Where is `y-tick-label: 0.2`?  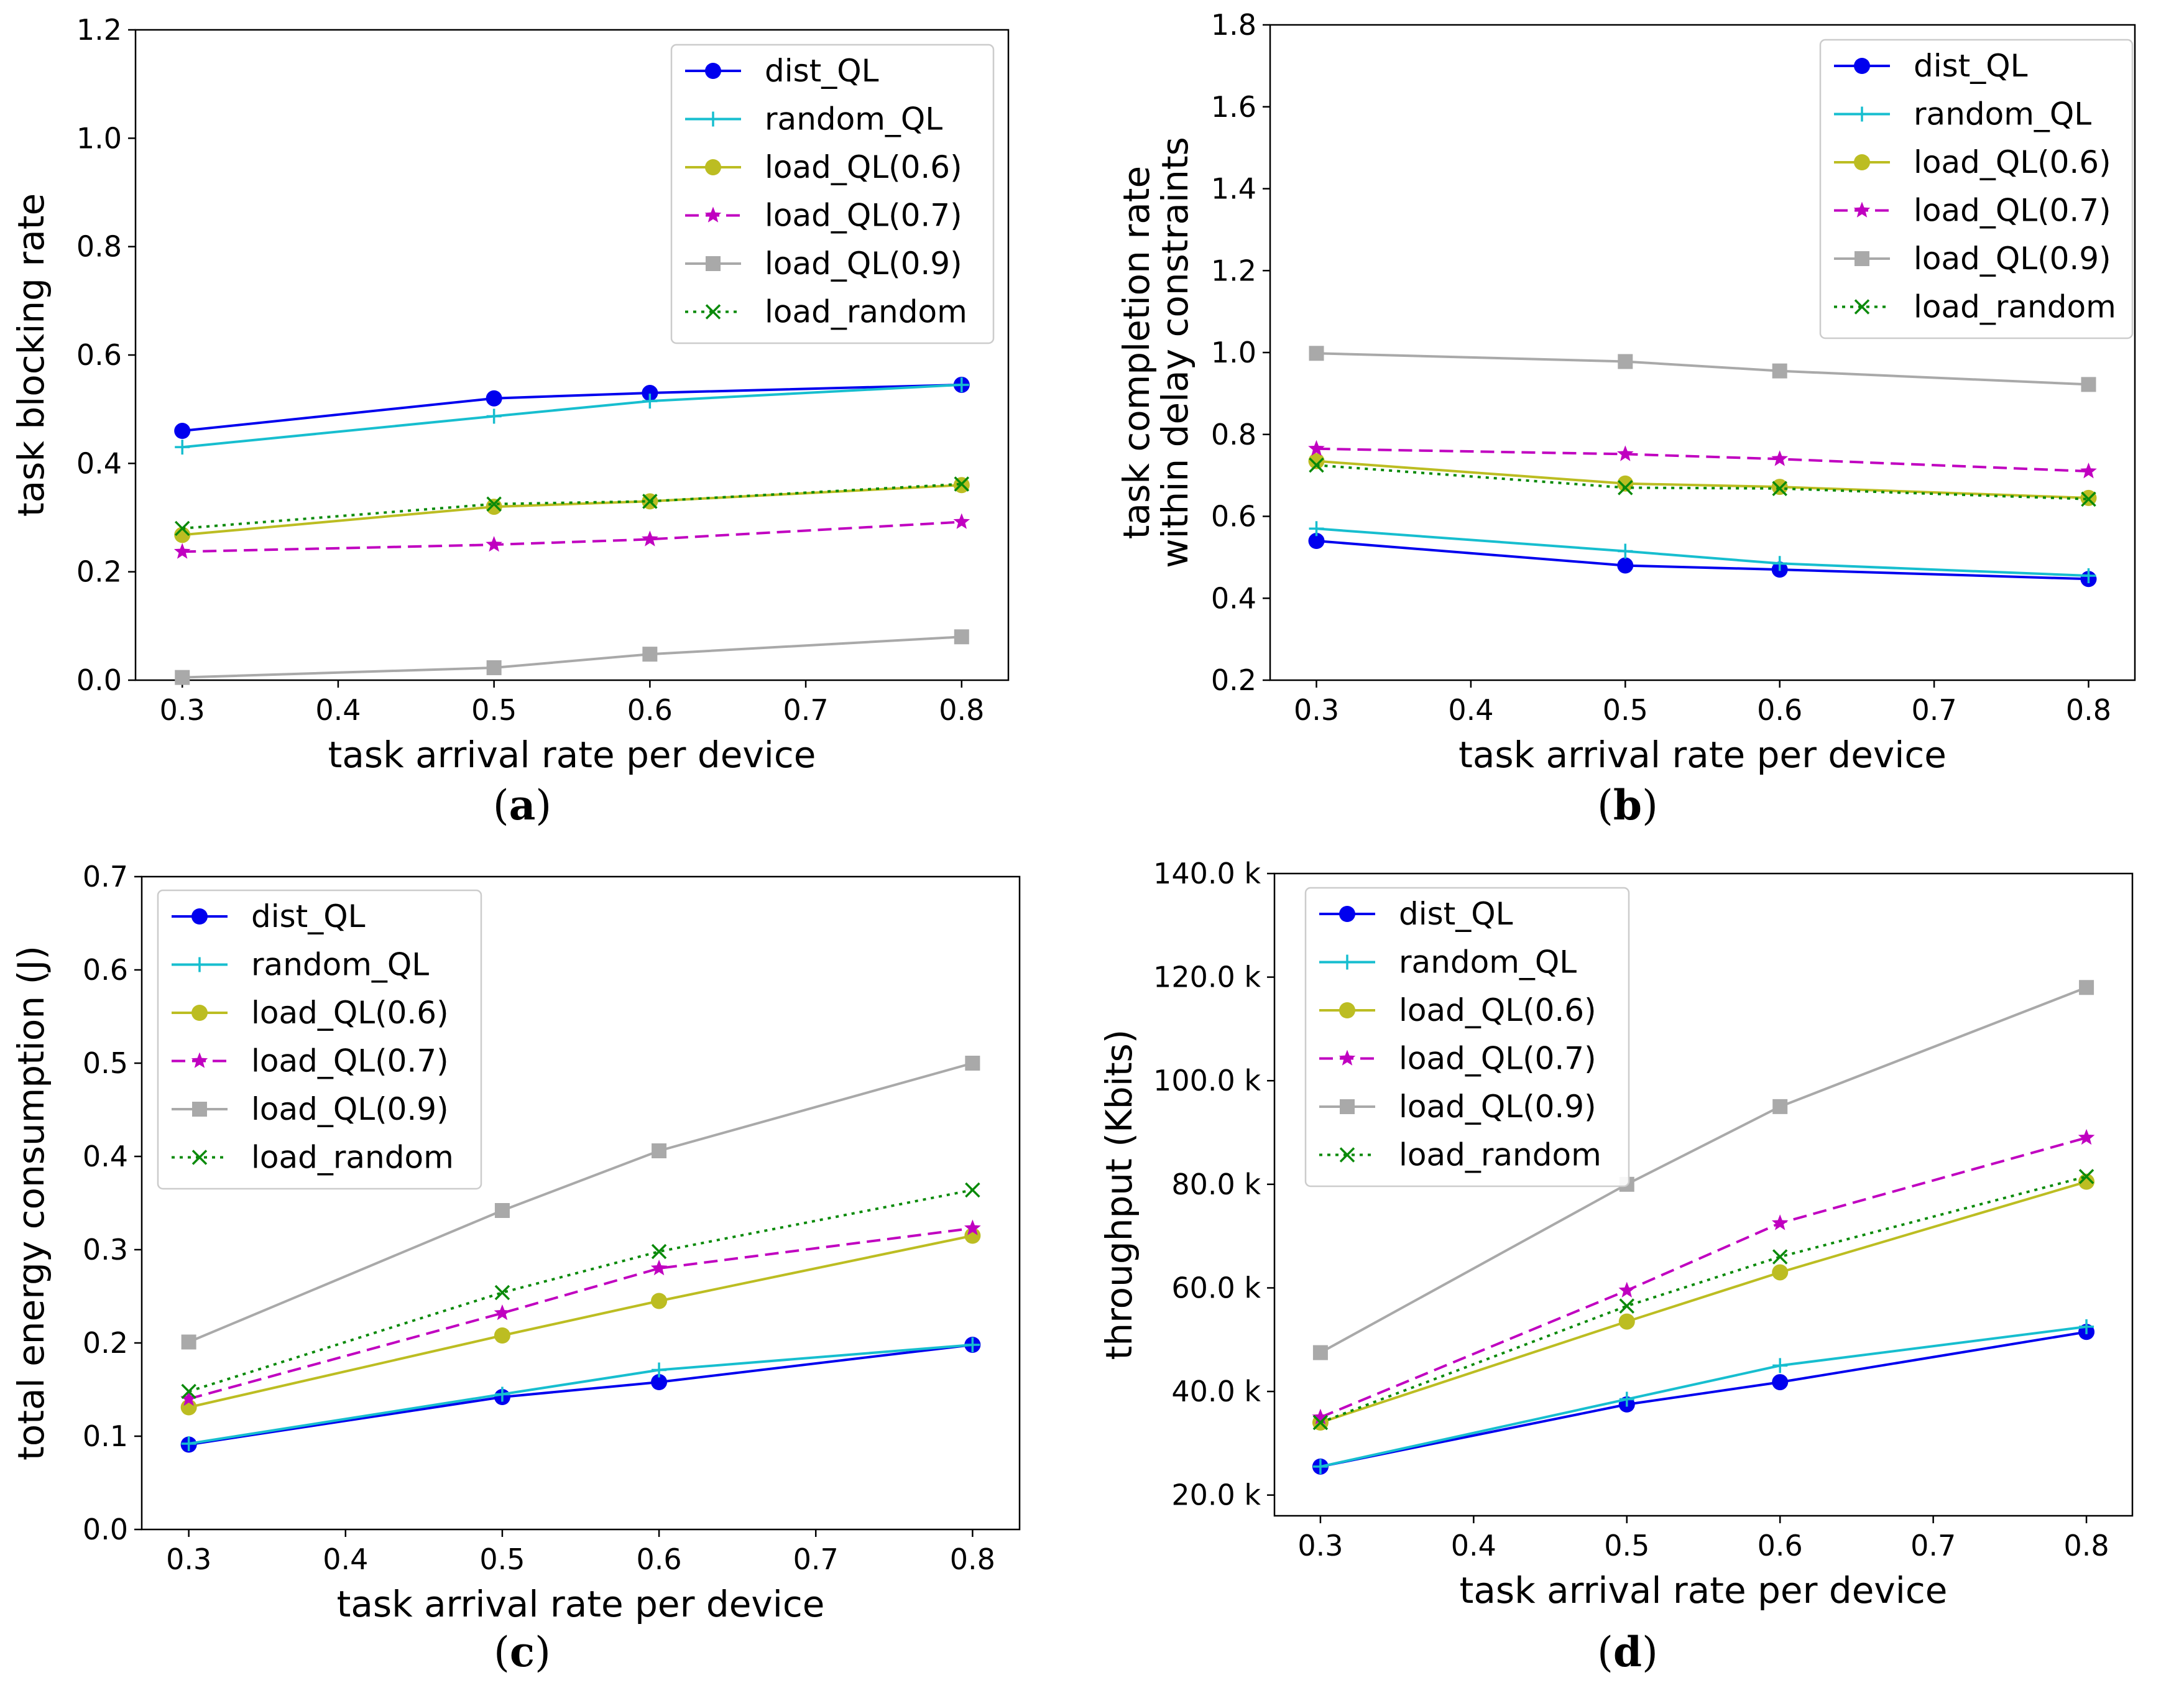
y-tick-label: 0.2 is located at coordinates (99, 572).